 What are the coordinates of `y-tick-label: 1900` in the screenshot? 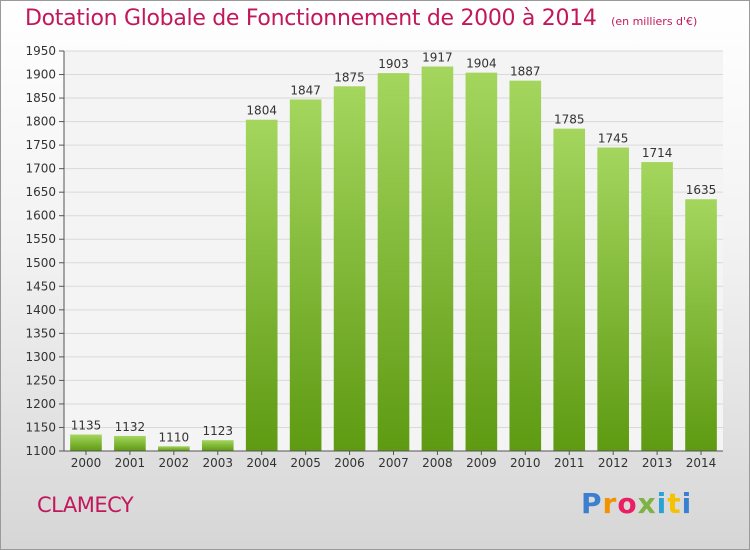 It's located at (40, 75).